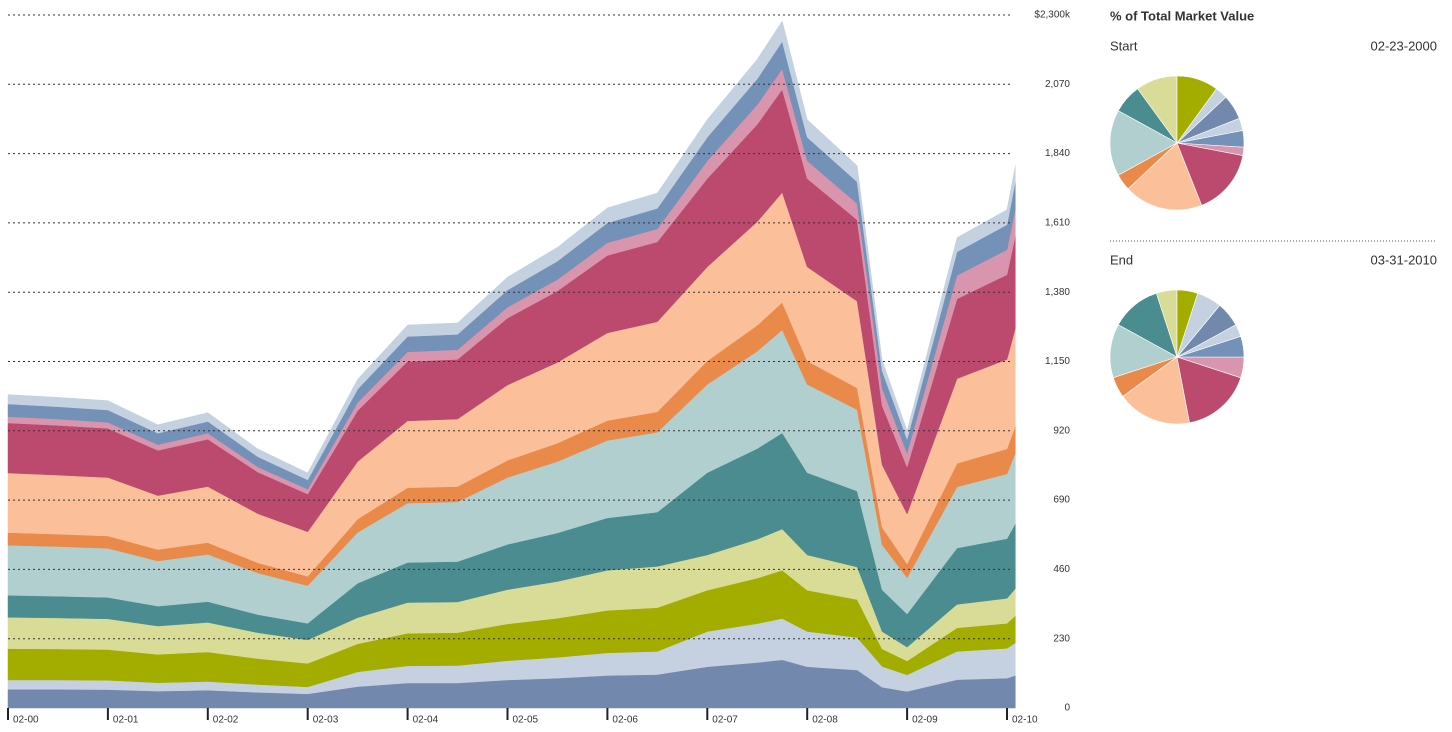 The height and width of the screenshot is (732, 1452). I want to click on x-tick-label: 02-01, so click(126, 720).